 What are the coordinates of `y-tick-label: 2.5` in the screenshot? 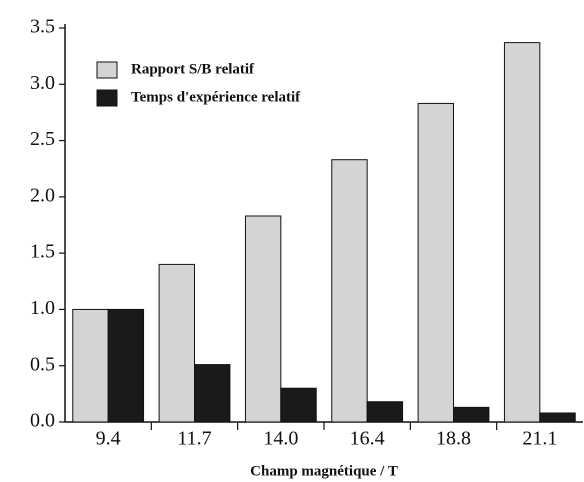 It's located at (42, 139).